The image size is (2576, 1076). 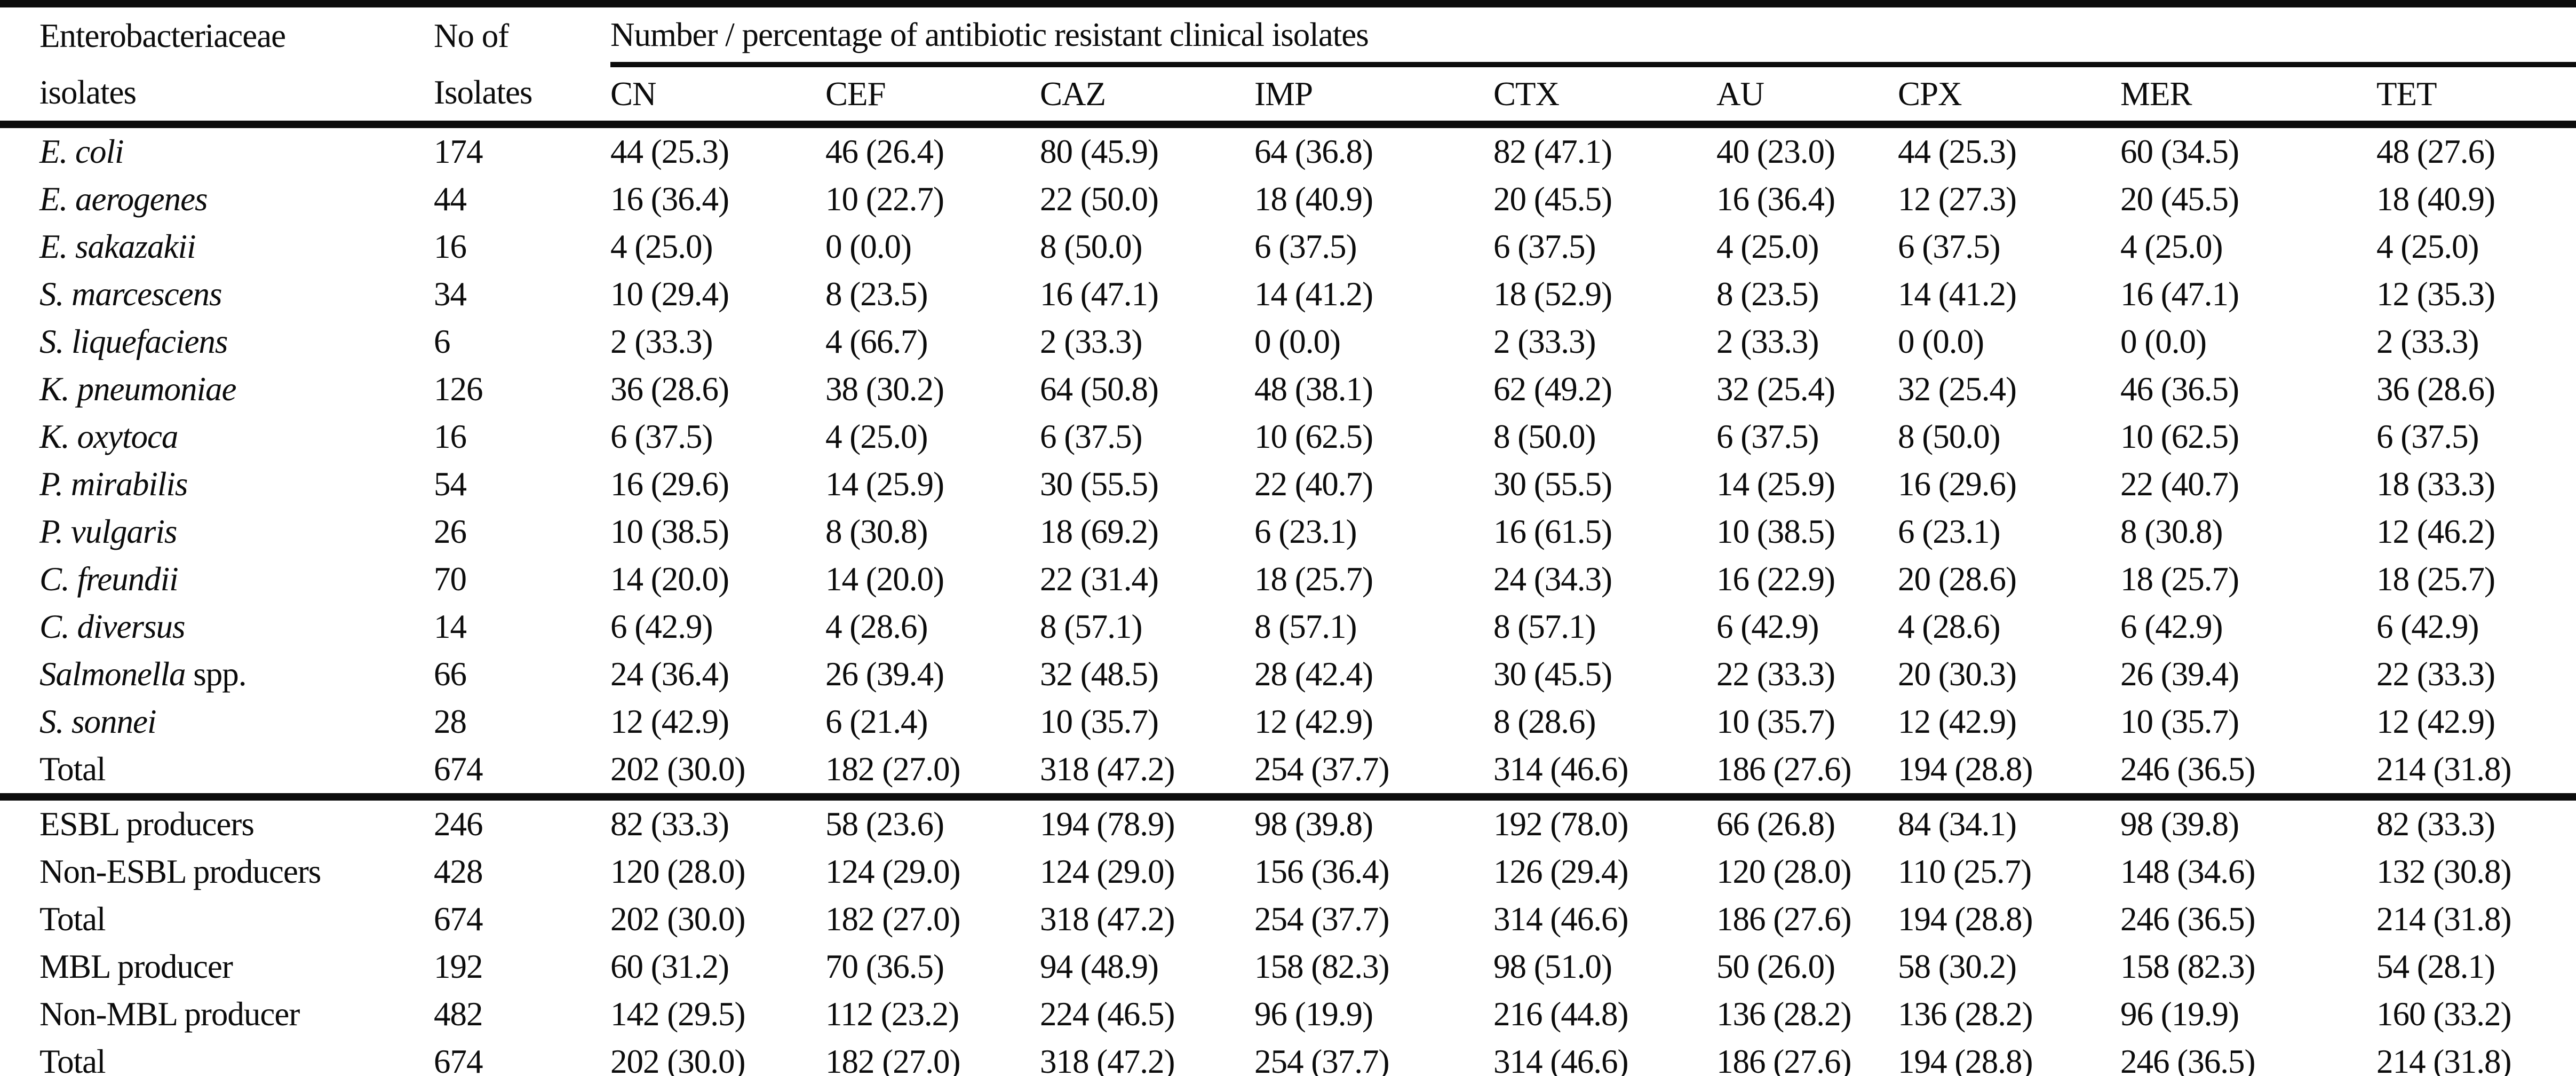 I want to click on resistance-value-cell: 98 (39.8), so click(x=2248, y=820).